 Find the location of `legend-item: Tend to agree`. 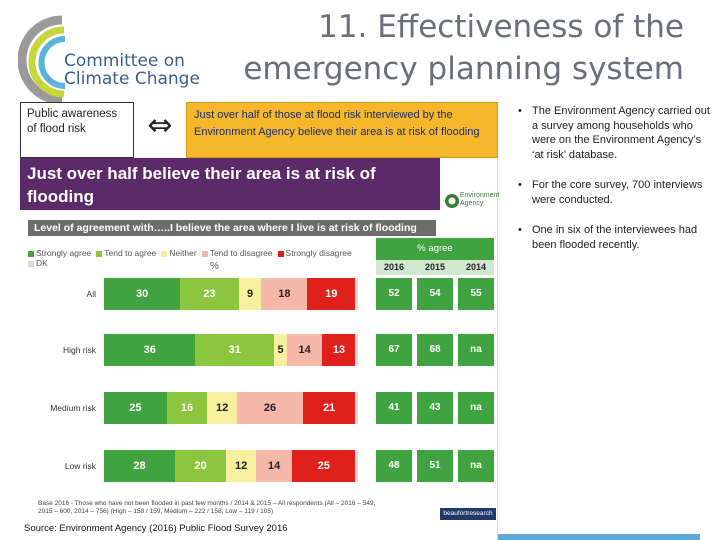

legend-item: Tend to agree is located at coordinates (126, 253).